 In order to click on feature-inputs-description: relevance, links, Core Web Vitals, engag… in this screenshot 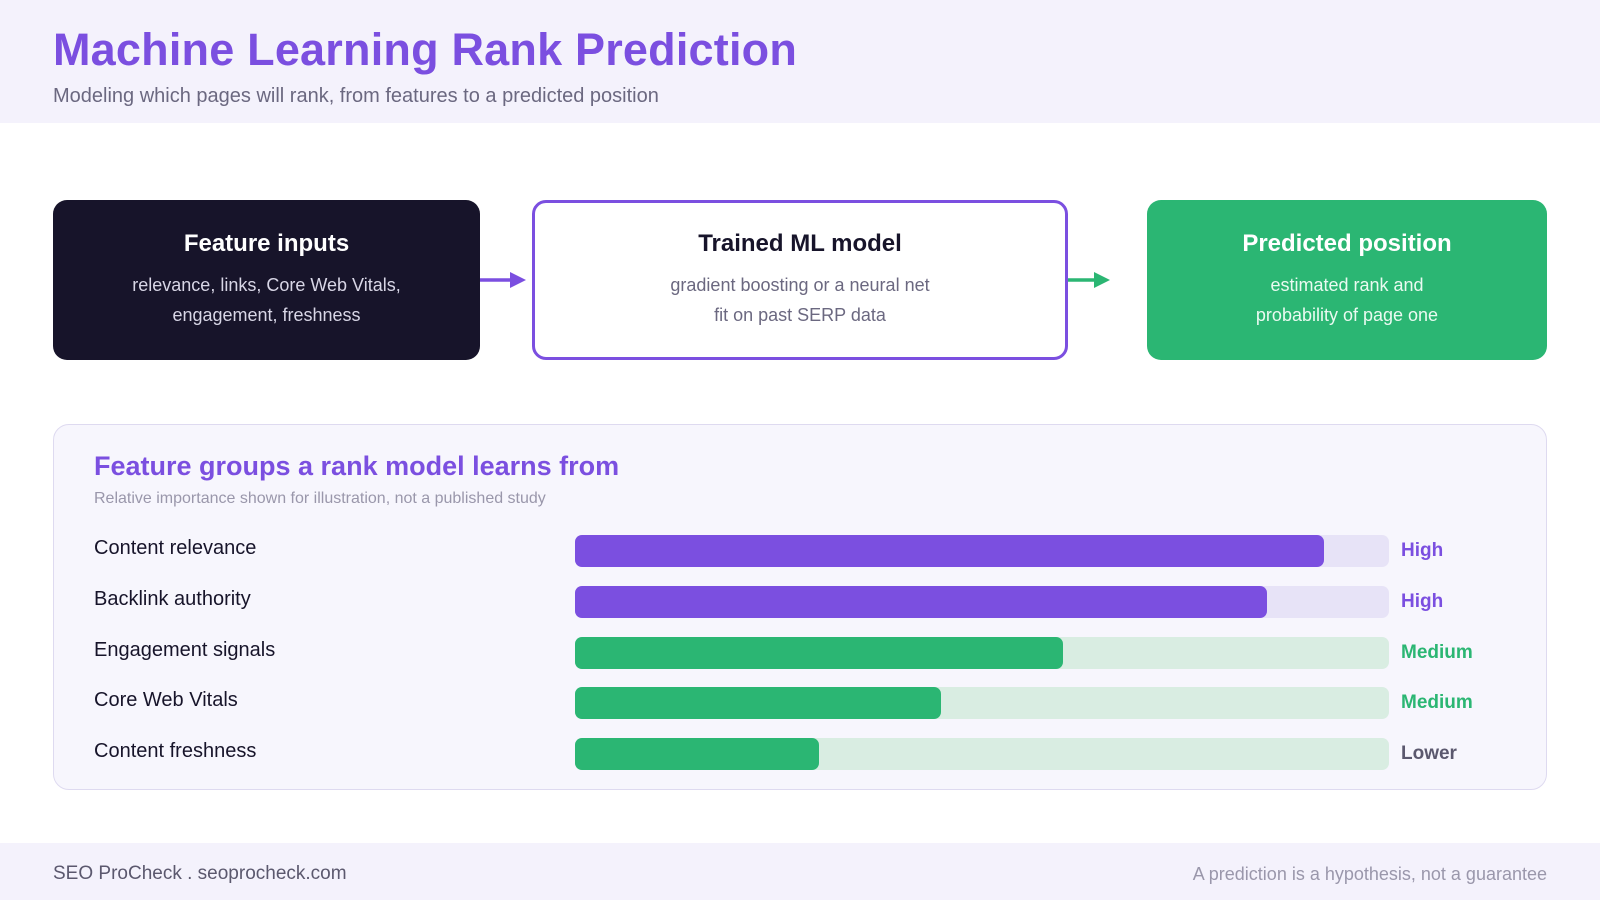, I will do `click(266, 300)`.